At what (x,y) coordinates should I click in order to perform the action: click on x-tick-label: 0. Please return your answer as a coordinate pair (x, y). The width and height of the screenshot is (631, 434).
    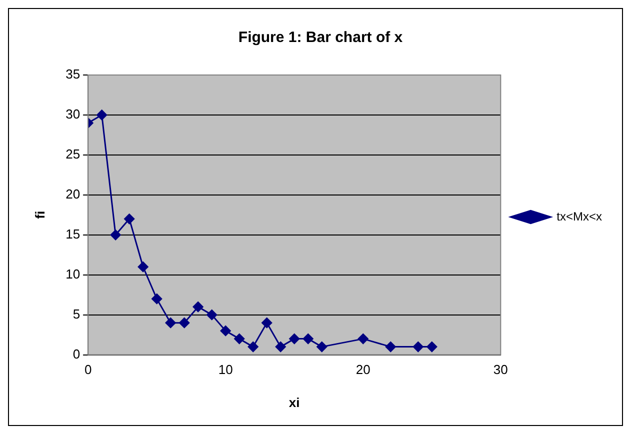
    Looking at the image, I should click on (88, 370).